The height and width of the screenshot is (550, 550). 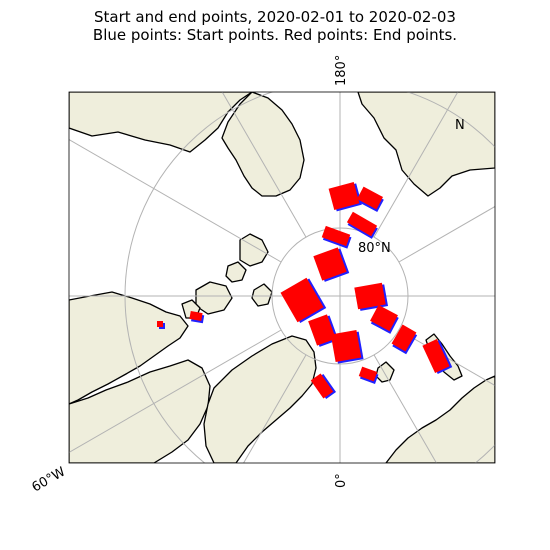 I want to click on land-siberia, so click(x=161, y=122).